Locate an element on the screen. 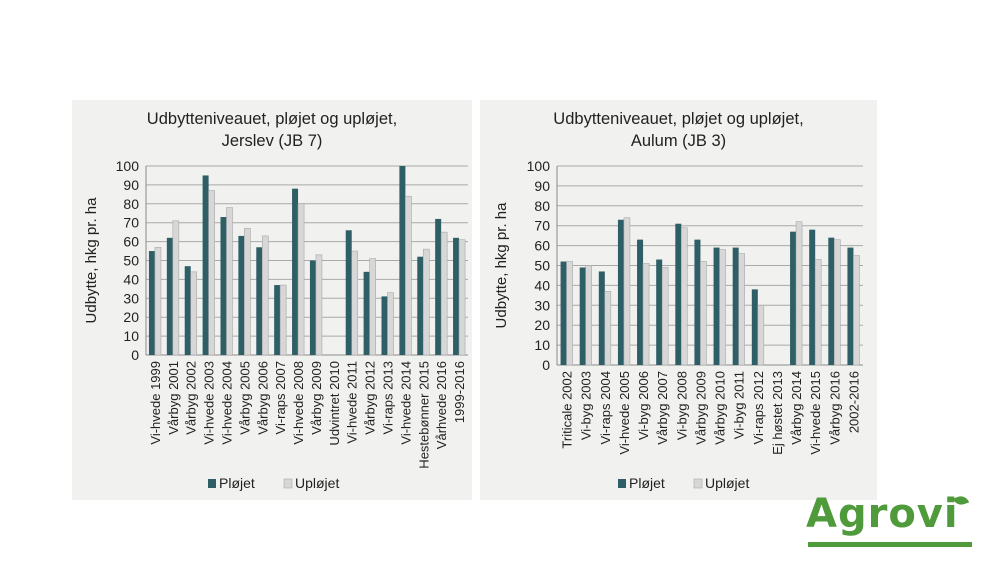 The width and height of the screenshot is (1000, 563). x-tick-label: Hestebønner 2015 is located at coordinates (423, 415).